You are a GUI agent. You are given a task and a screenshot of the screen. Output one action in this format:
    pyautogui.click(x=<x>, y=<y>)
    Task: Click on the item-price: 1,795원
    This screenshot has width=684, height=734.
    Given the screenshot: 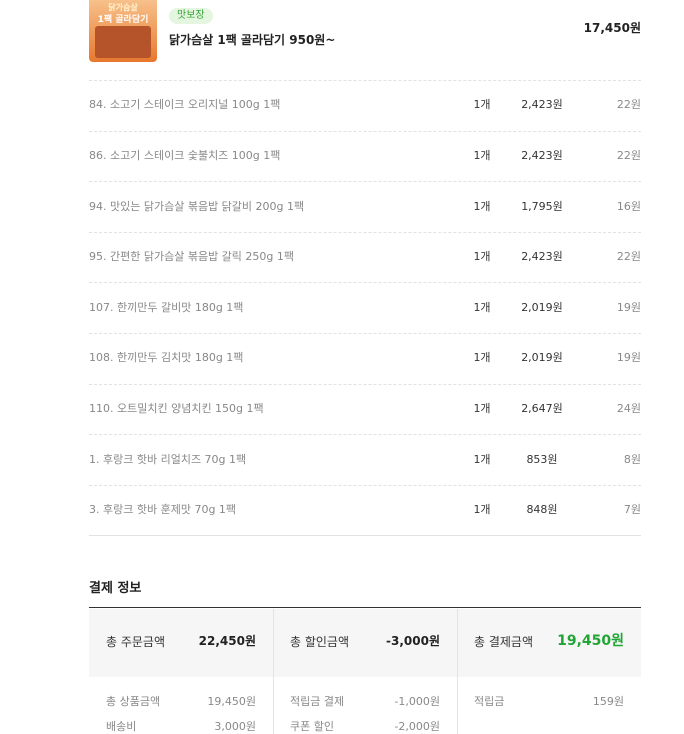 What is the action you would take?
    pyautogui.click(x=542, y=206)
    